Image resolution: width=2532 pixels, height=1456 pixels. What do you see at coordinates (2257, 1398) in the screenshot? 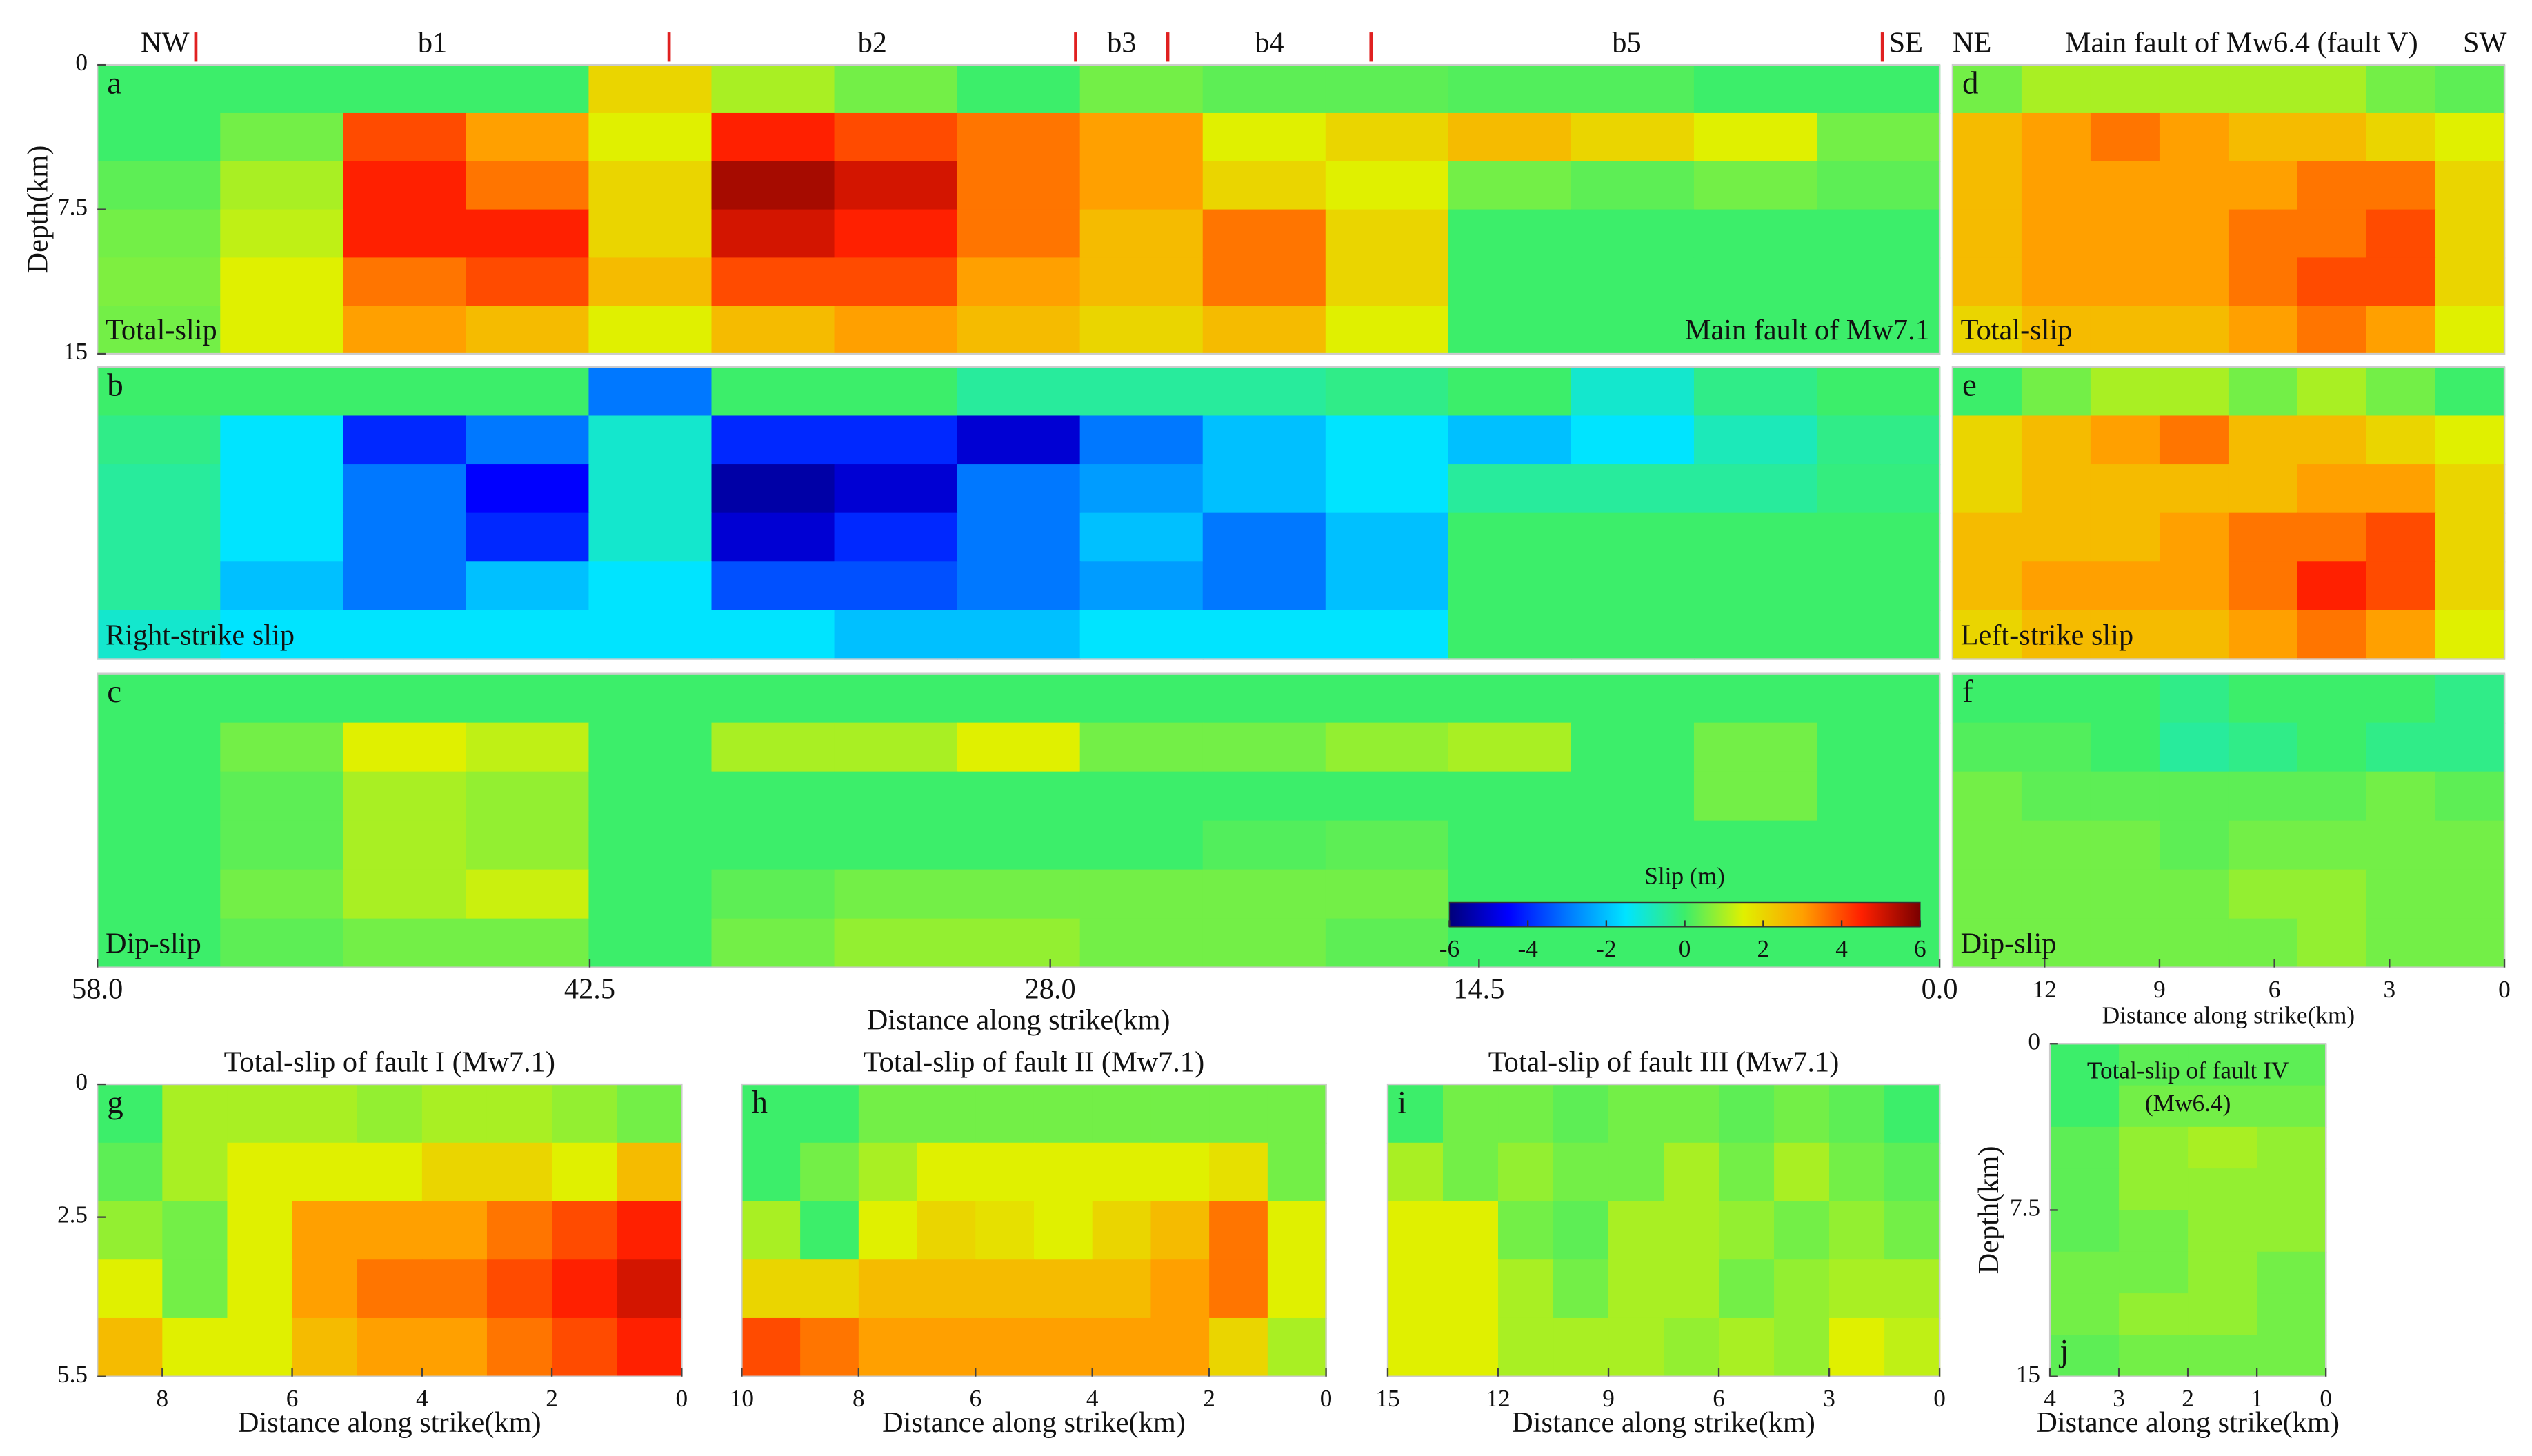
I see `x-tick-label: 1` at bounding box center [2257, 1398].